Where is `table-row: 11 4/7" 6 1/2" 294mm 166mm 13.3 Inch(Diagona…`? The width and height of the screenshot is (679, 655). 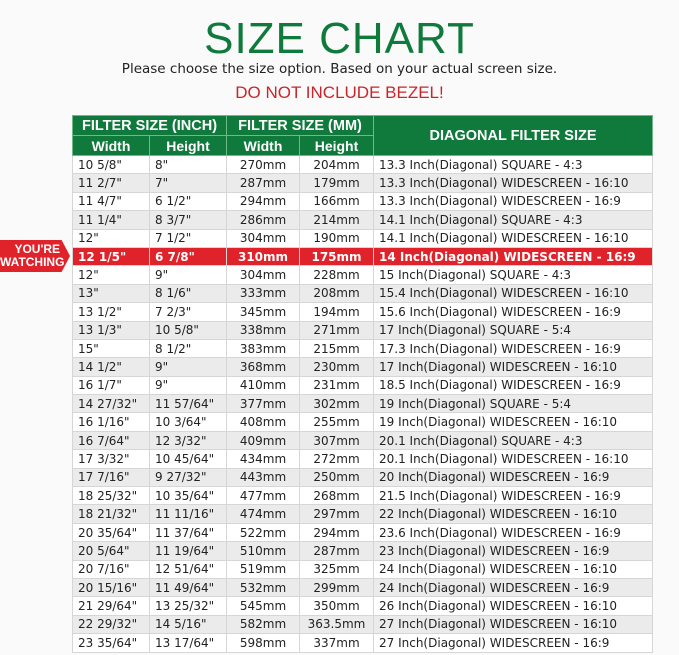 table-row: 11 4/7" 6 1/2" 294mm 166mm 13.3 Inch(Diagona… is located at coordinates (362, 201).